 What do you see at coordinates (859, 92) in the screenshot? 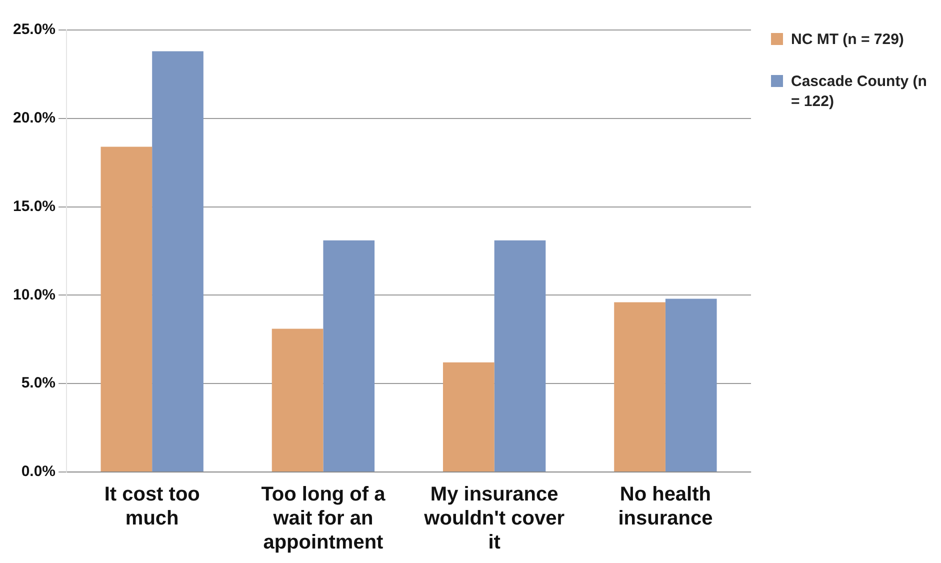
I see `legend-label: Cascade County (n = 122)` at bounding box center [859, 92].